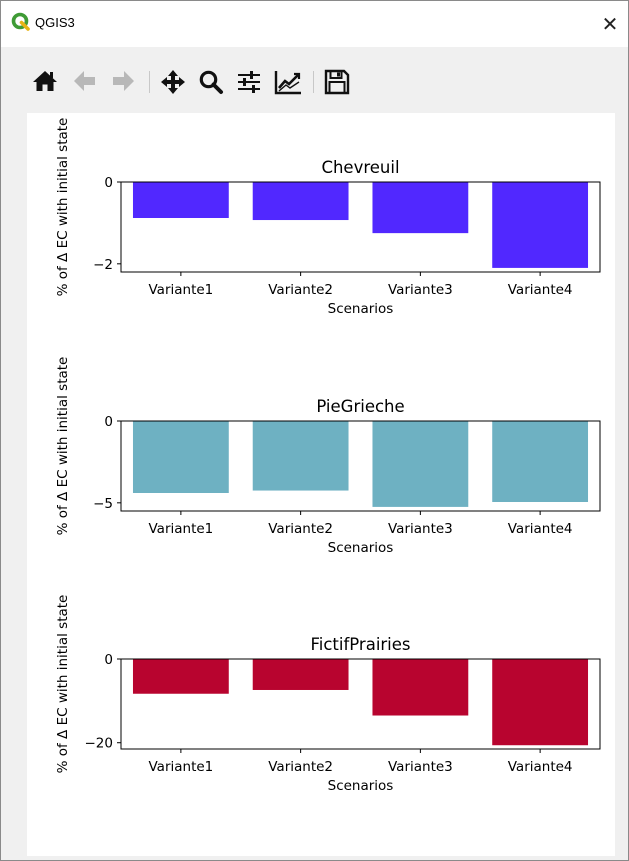 This screenshot has height=861, width=629. I want to click on home-button, so click(46, 81).